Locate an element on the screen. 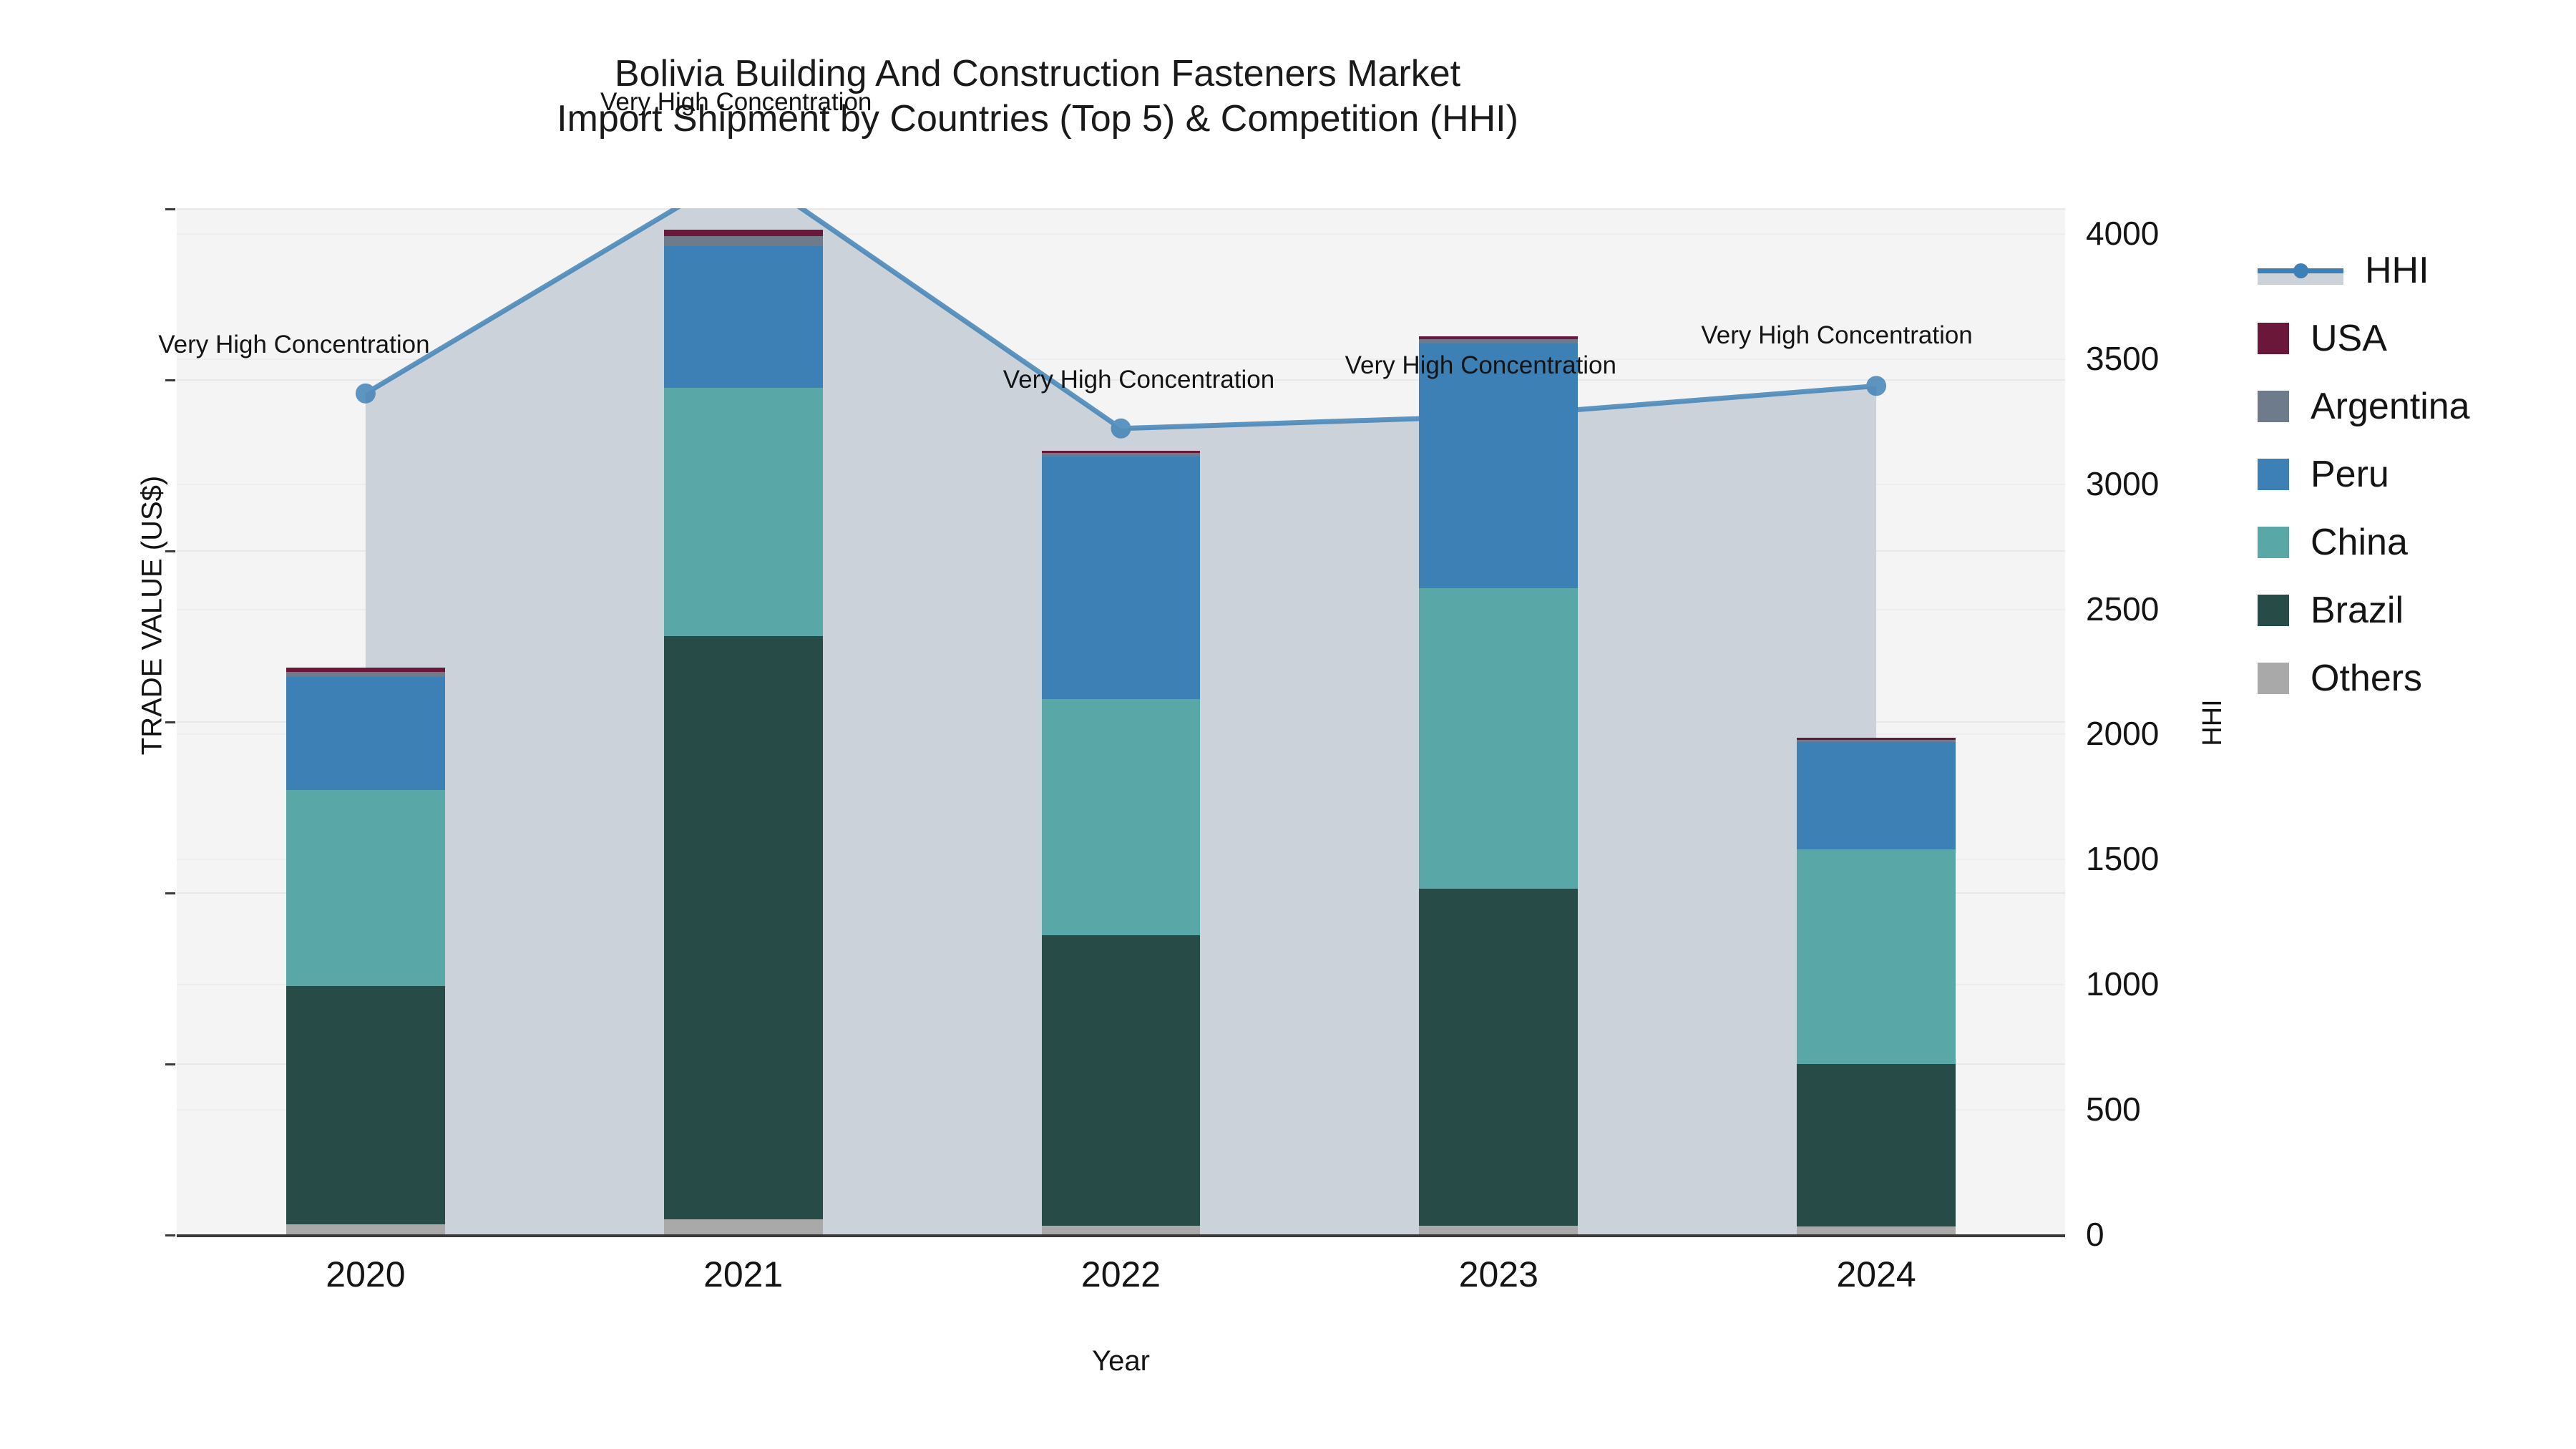 This screenshot has height=1449, width=2576. legend-item-hhi: HHI is located at coordinates (2364, 270).